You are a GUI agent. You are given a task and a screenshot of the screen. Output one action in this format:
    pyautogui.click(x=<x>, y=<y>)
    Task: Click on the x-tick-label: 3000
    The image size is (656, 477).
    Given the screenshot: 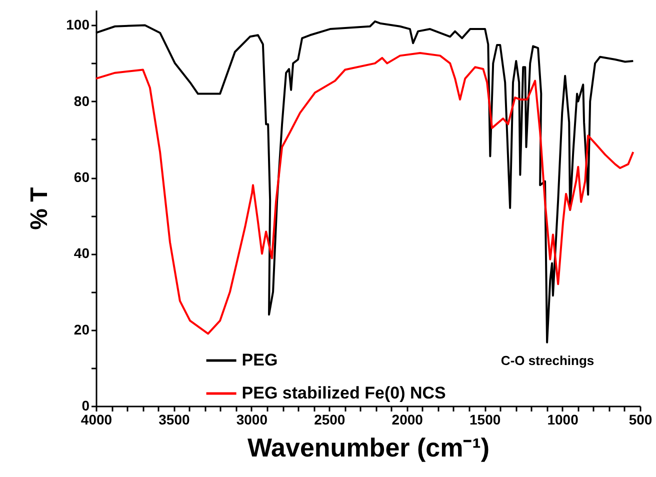 What is the action you would take?
    pyautogui.click(x=252, y=420)
    